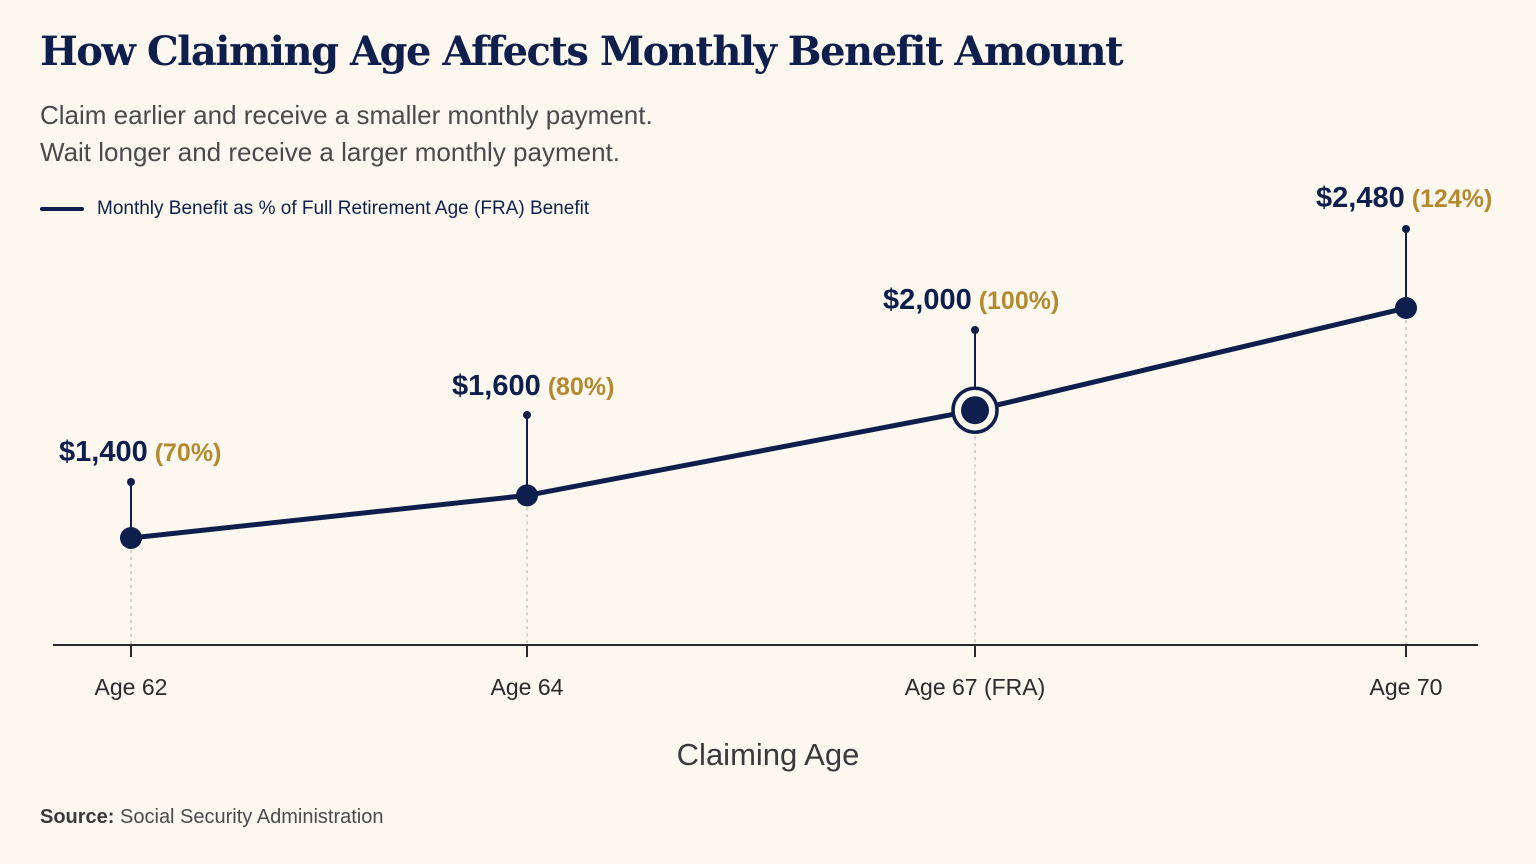 This screenshot has height=864, width=1536. I want to click on value-label-3: $2,000, so click(927, 300).